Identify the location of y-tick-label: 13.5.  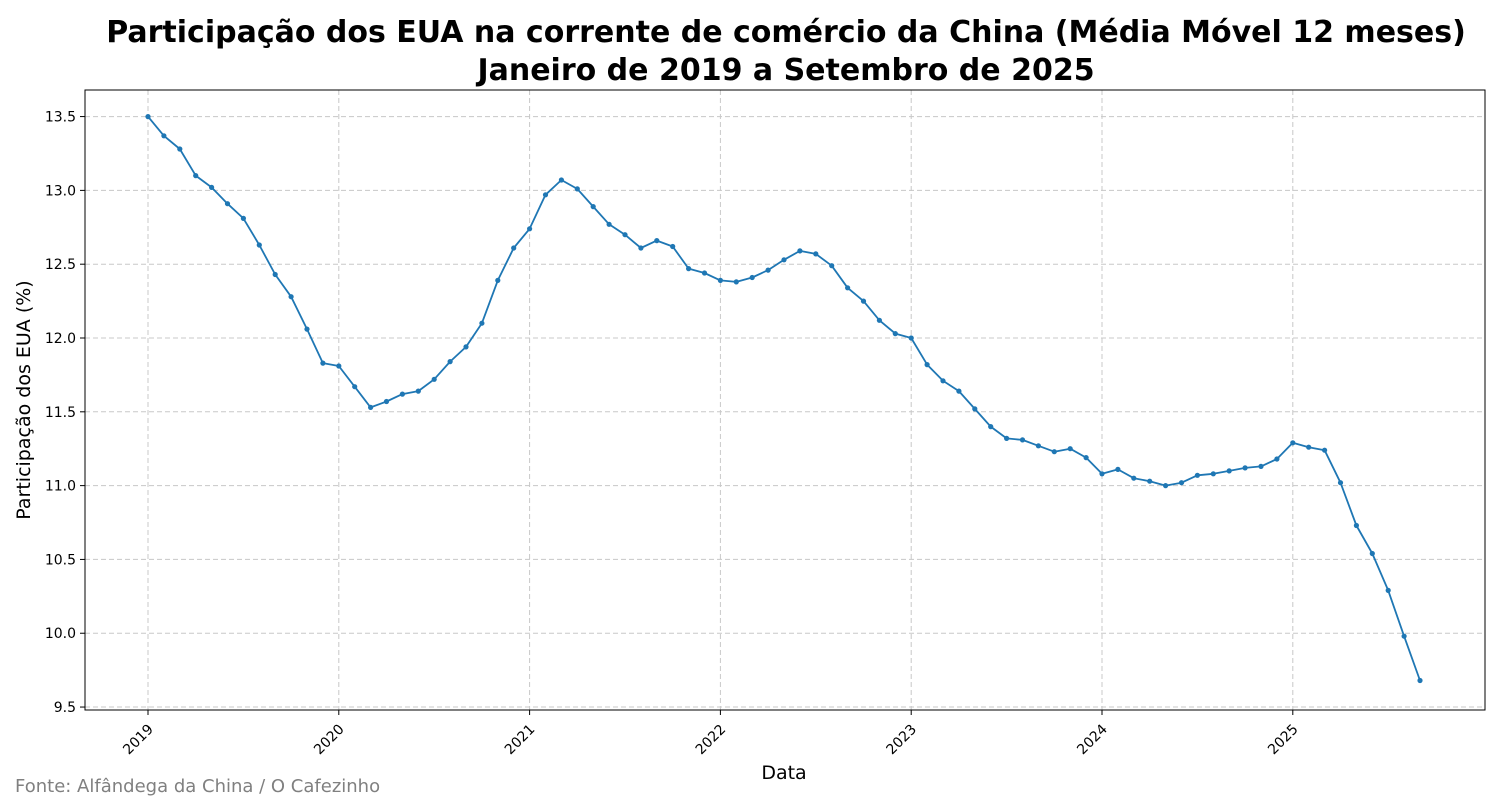
(60, 118).